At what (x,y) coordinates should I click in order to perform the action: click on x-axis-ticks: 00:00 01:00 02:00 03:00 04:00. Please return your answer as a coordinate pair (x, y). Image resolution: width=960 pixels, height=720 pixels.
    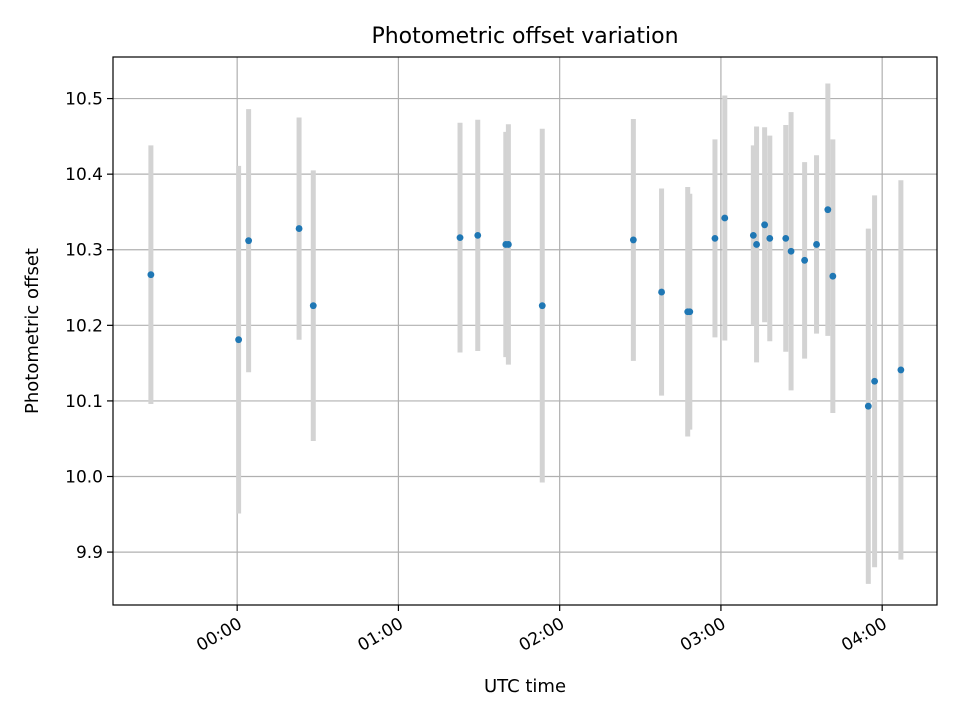
    Looking at the image, I should click on (542, 630).